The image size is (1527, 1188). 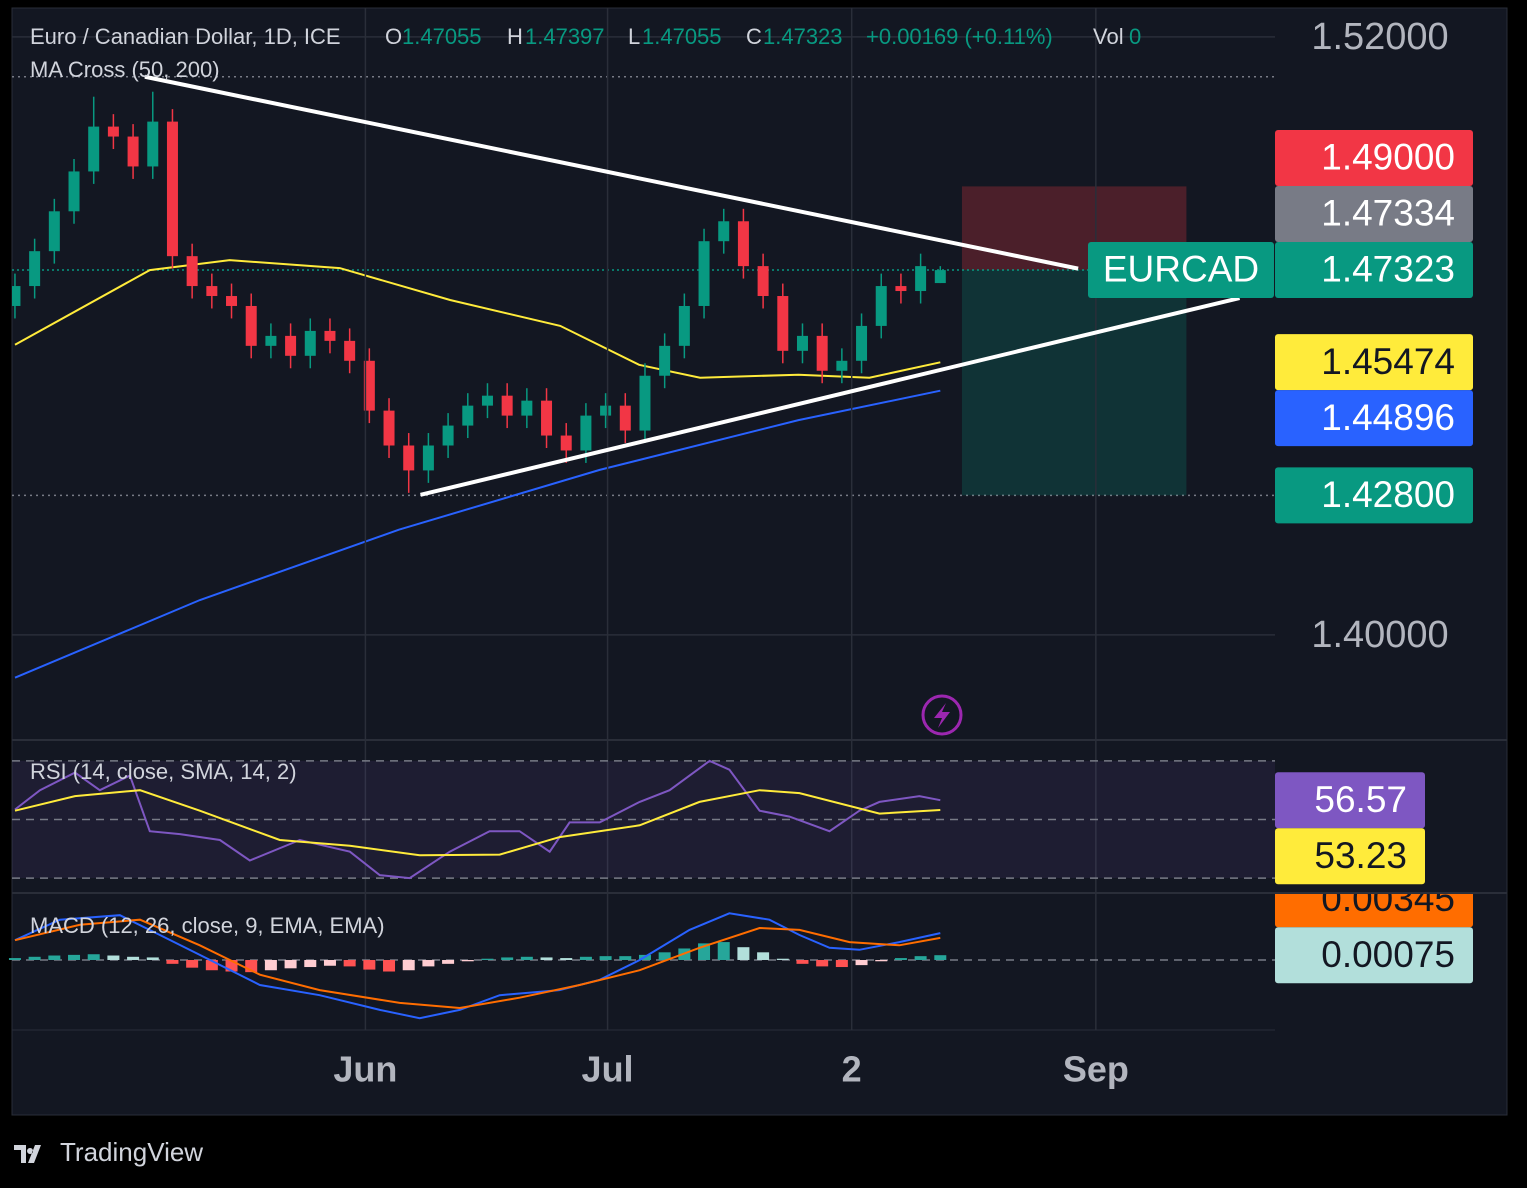 I want to click on pane: 0.00345 0.00075, so click(x=740, y=949).